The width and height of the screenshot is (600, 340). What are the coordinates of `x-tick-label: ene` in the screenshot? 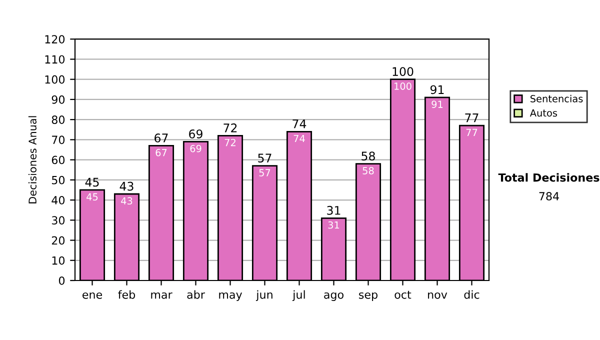 It's located at (92, 295).